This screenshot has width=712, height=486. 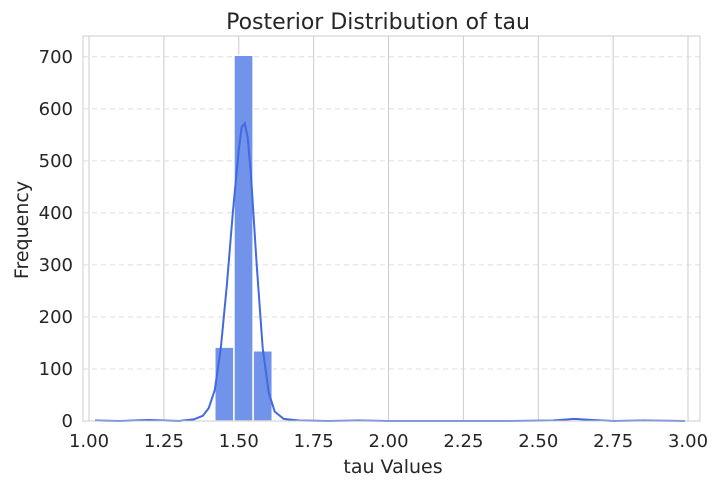 I want to click on y-tick-label: 500, so click(x=56, y=161).